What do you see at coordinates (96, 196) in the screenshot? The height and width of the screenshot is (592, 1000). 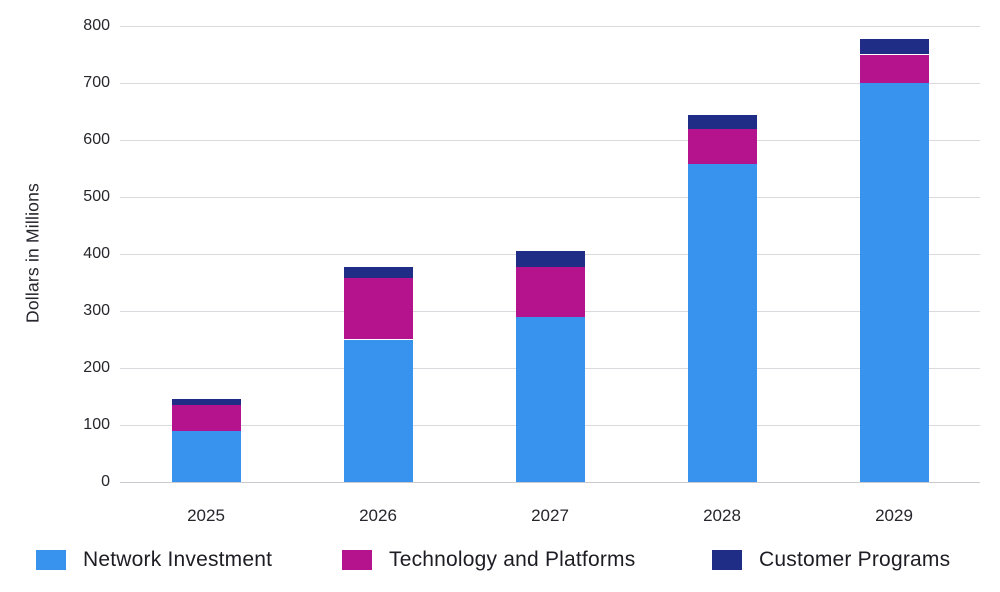 I see `y-tick-label-500: 500` at bounding box center [96, 196].